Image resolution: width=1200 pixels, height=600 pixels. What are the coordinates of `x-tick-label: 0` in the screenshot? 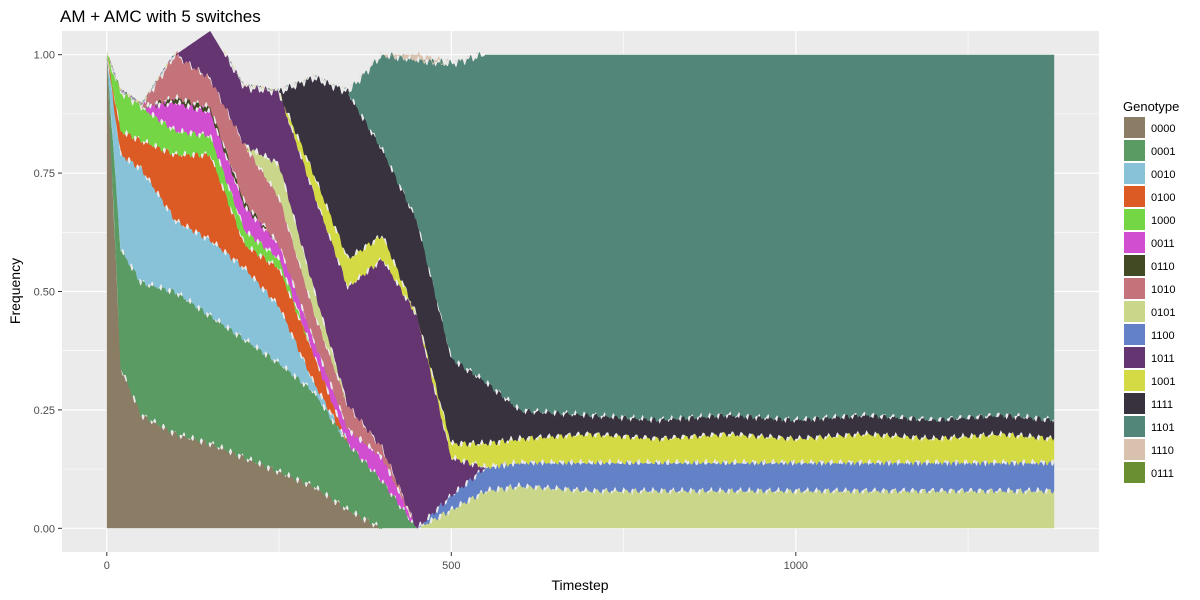 It's located at (107, 566).